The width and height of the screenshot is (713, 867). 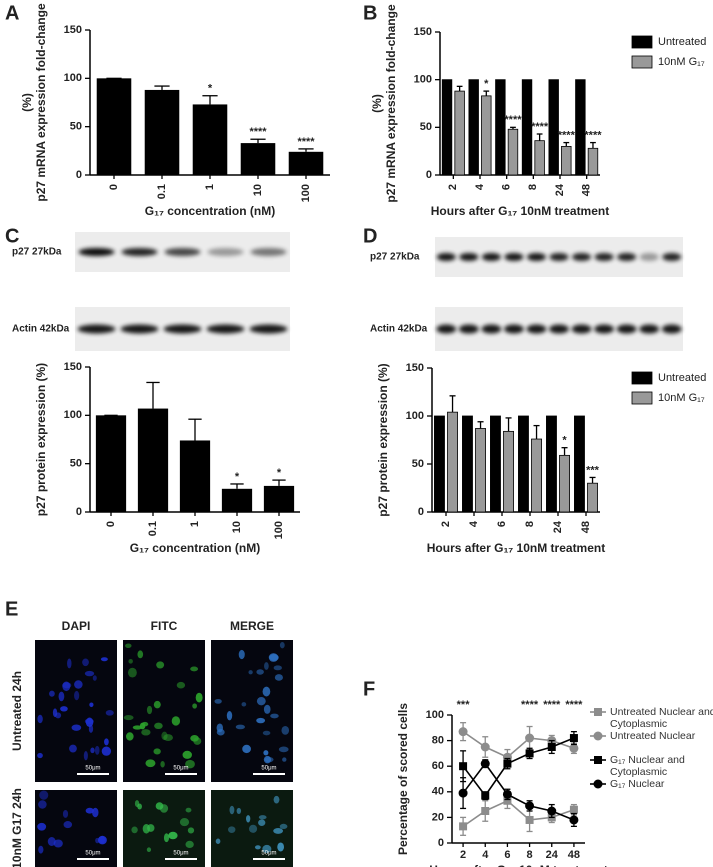 What do you see at coordinates (438, 741) in the screenshot?
I see `y-tick-label: 80` at bounding box center [438, 741].